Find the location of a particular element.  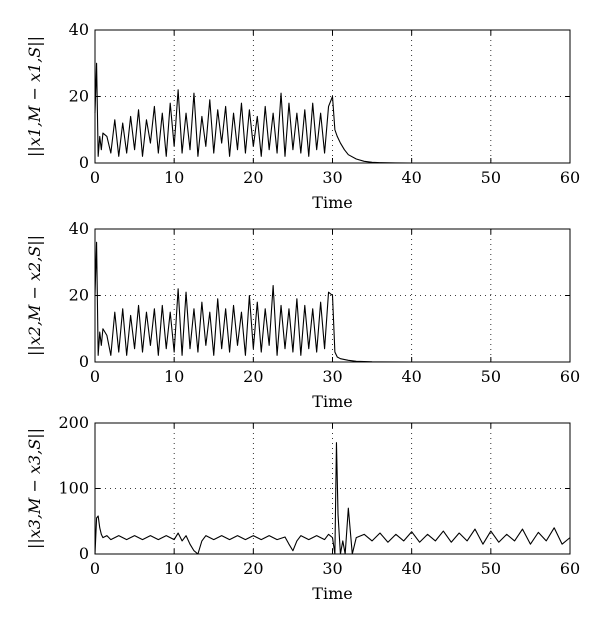

y-tick-label: 200 is located at coordinates (73, 422).